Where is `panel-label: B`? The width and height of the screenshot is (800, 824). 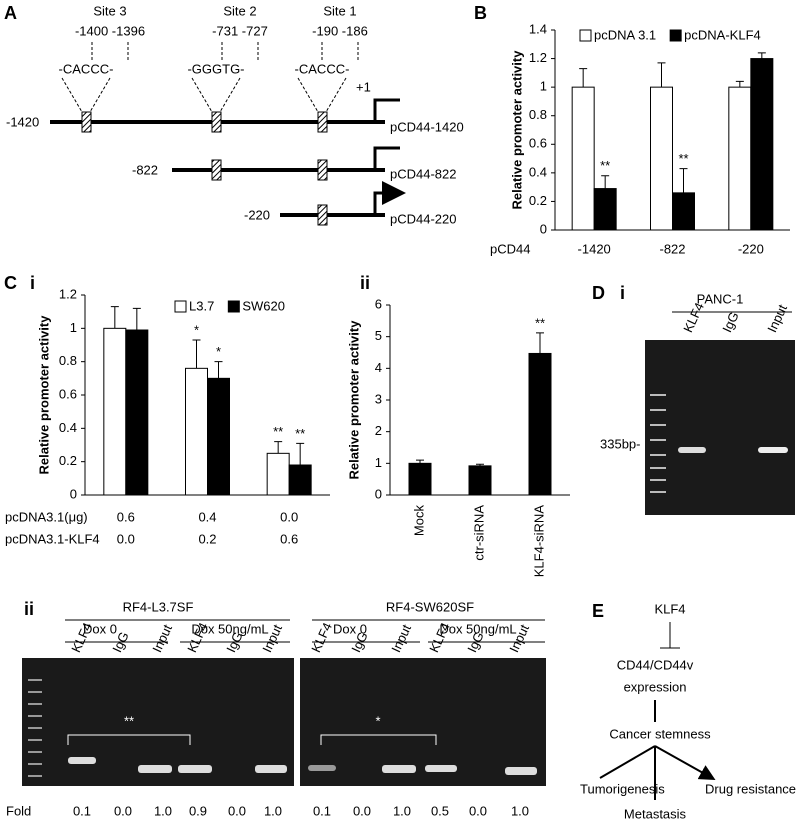 panel-label: B is located at coordinates (480, 13).